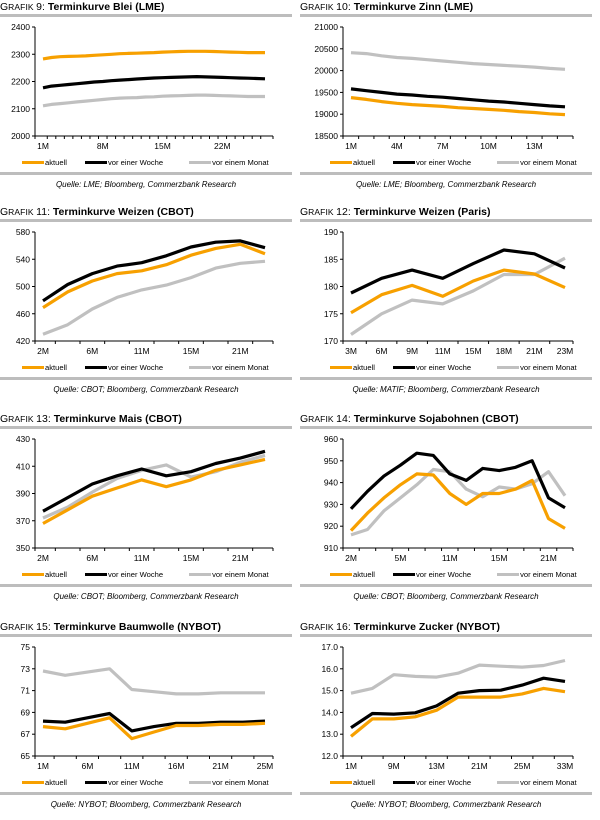 This screenshot has height=820, width=600. Describe the element at coordinates (331, 461) in the screenshot. I see `y-tick-label: 950` at that location.